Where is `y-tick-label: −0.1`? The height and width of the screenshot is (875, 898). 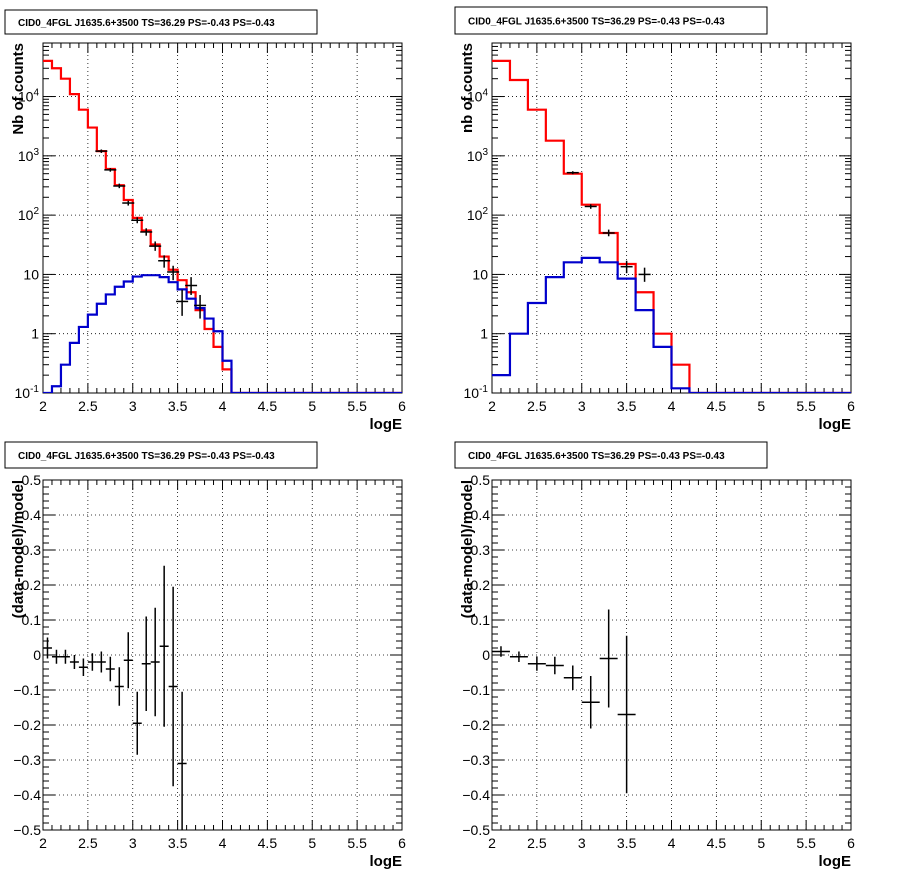 y-tick-label: −0.1 is located at coordinates (27, 690).